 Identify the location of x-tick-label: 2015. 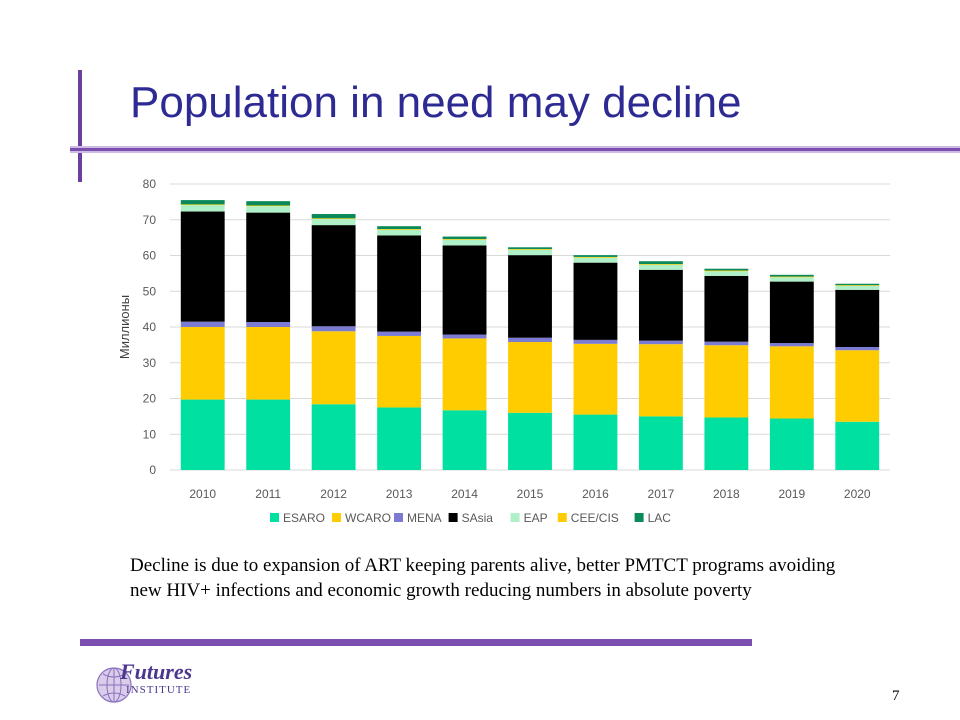
(530, 494).